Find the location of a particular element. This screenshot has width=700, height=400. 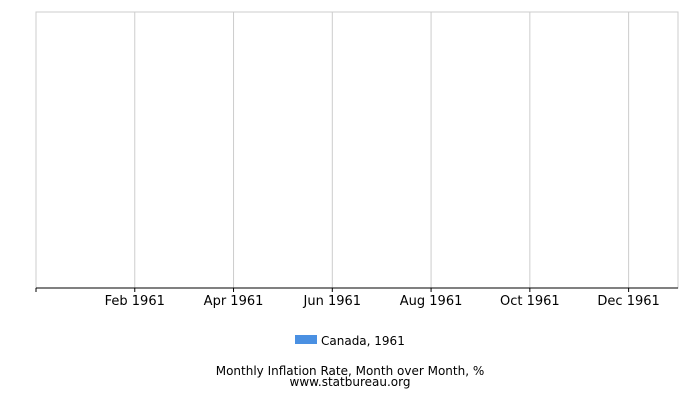

x-tick-label: Aug 1961 is located at coordinates (431, 301).